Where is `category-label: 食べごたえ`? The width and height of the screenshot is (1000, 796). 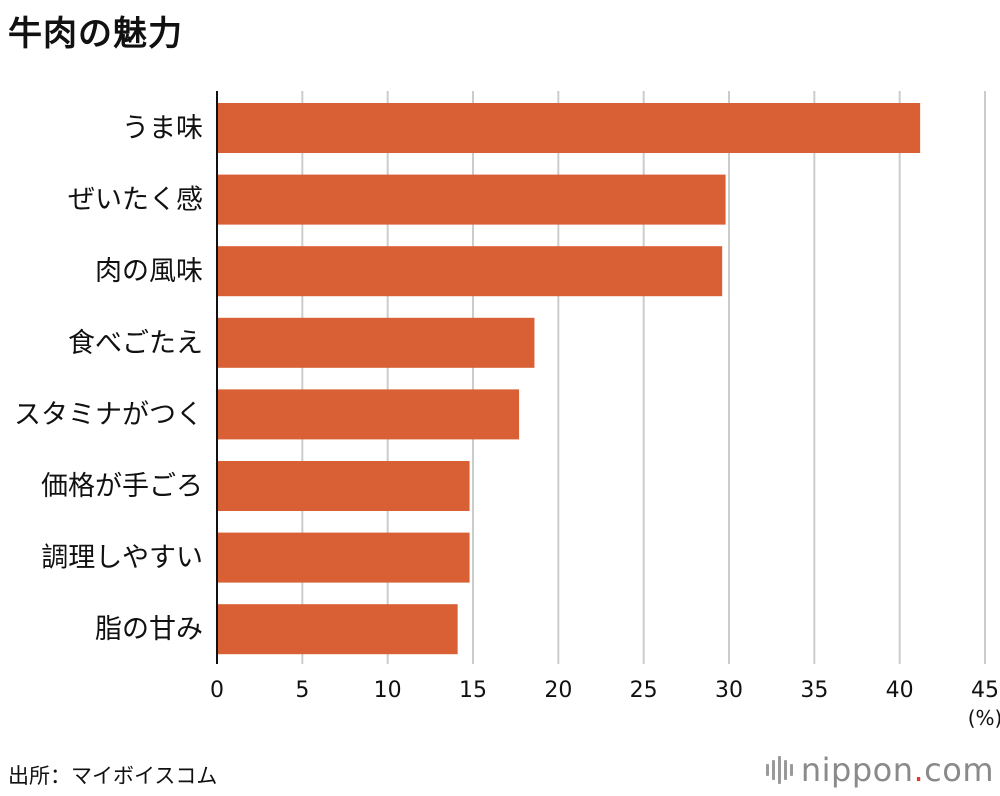 category-label: 食べごたえ is located at coordinates (135, 343).